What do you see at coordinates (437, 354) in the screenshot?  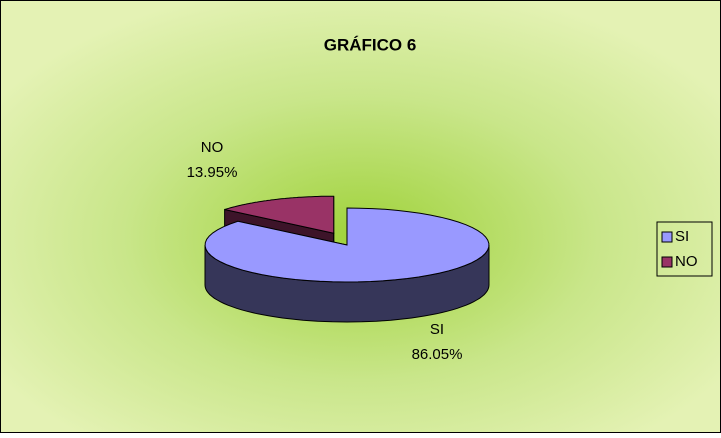 I see `data-label-value: 86.05%` at bounding box center [437, 354].